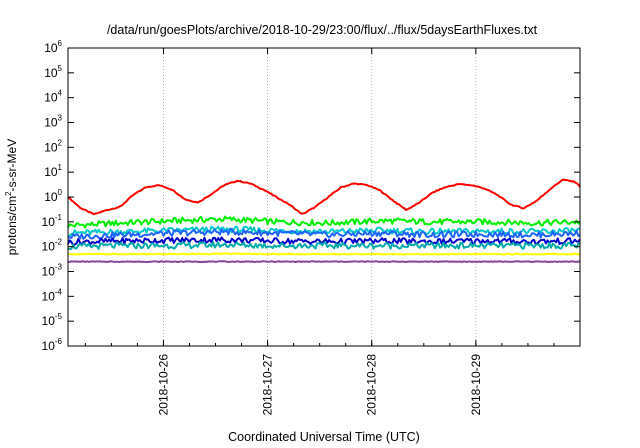 The height and width of the screenshot is (448, 640). I want to click on y-tick-label: 10³, so click(53, 122).